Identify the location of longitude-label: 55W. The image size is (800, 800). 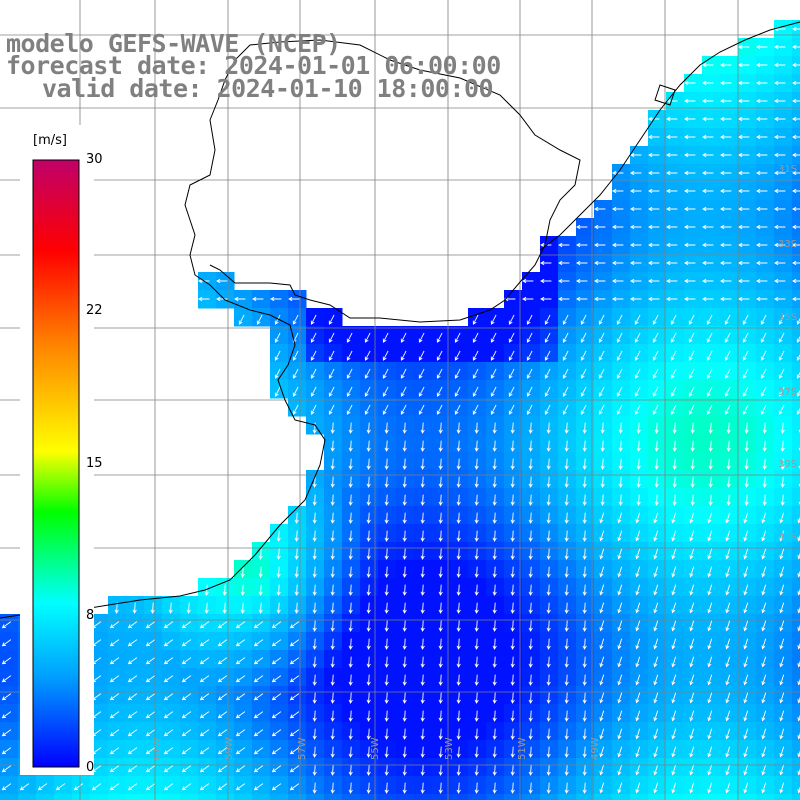
(375, 748).